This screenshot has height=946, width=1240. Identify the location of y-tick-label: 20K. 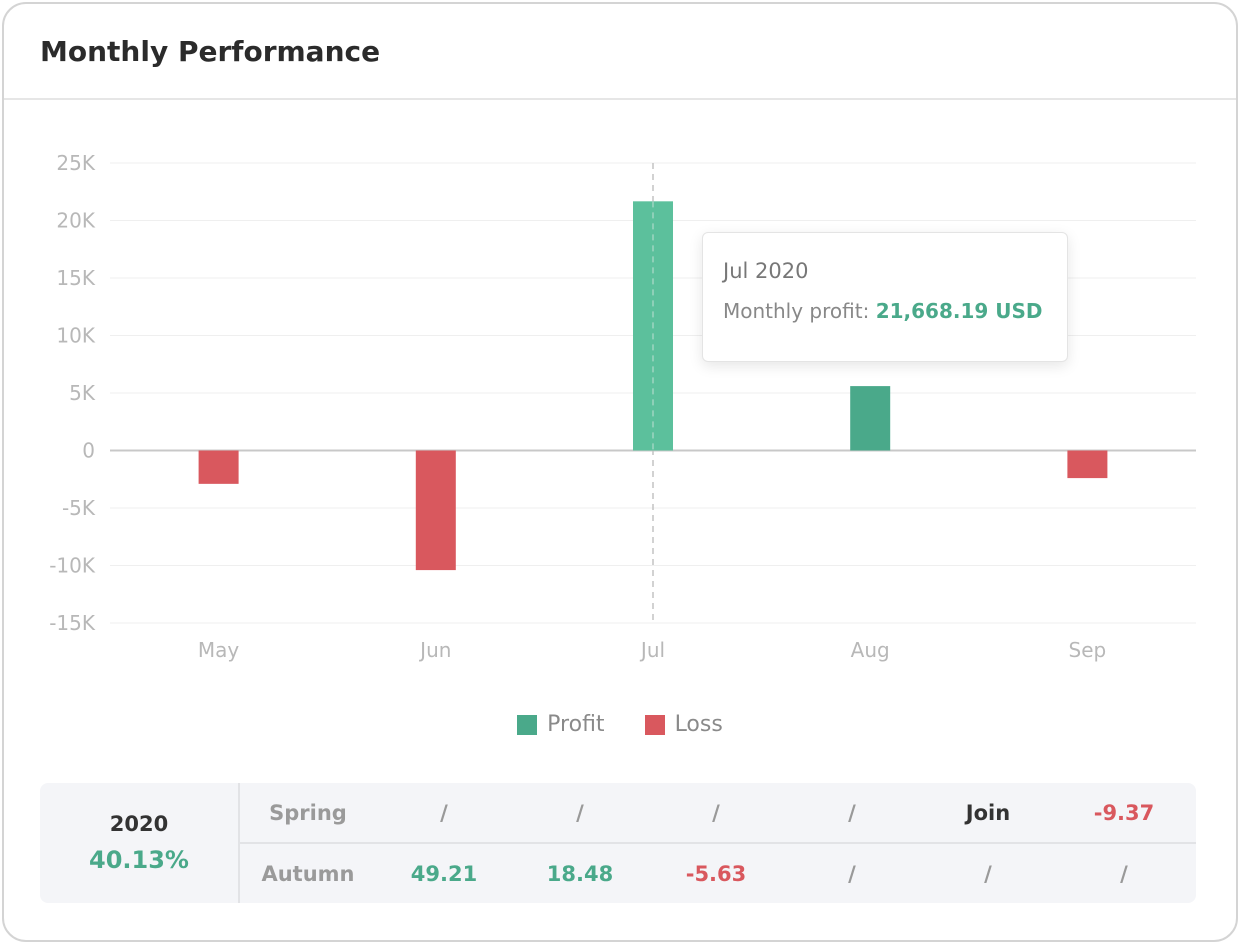
(75, 221).